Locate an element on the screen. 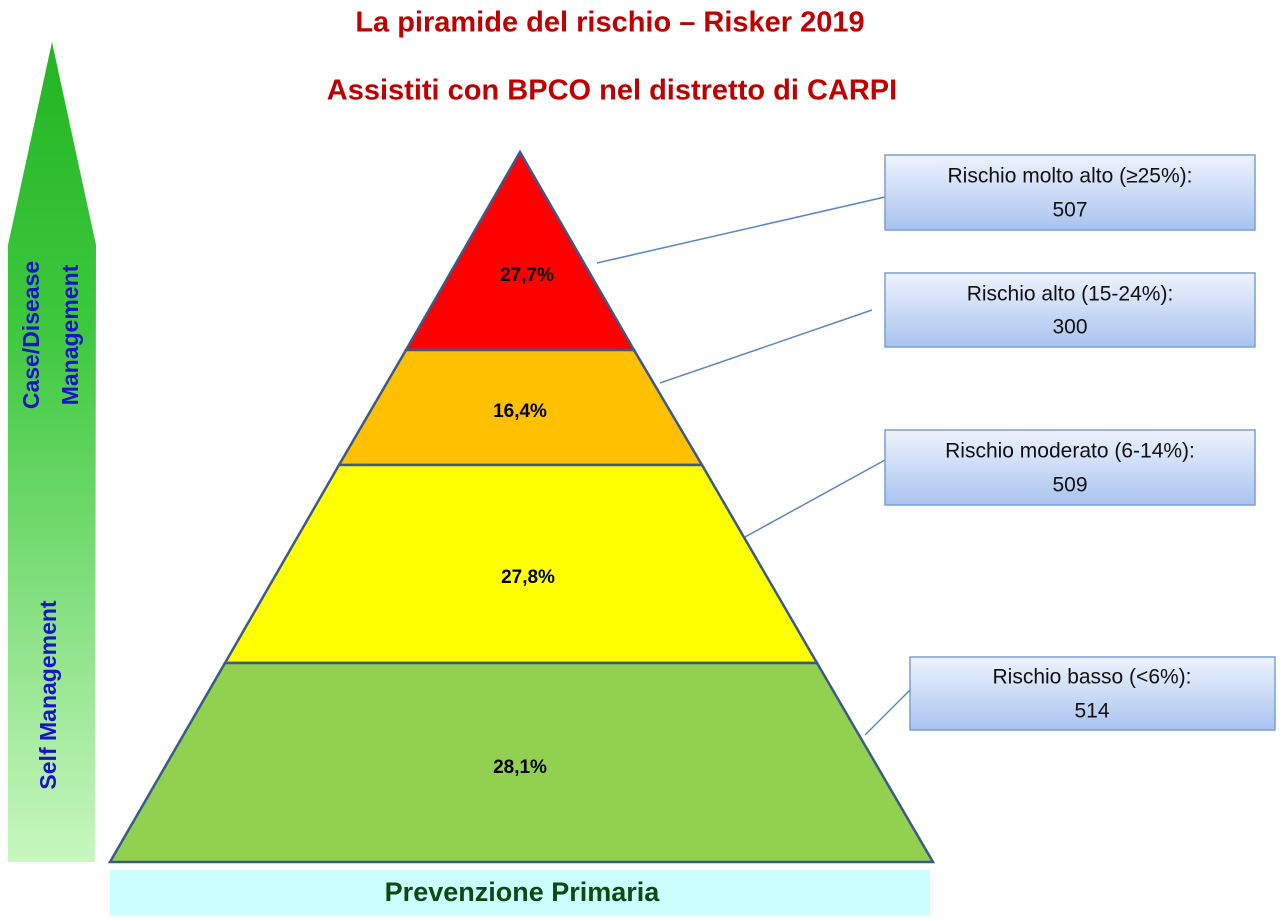  arrow is located at coordinates (52, 452).